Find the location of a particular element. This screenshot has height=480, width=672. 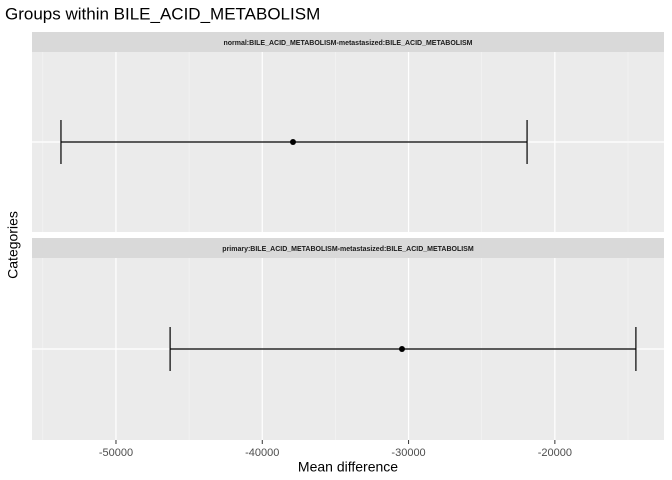

y-axis-label: Categories is located at coordinates (13, 245).